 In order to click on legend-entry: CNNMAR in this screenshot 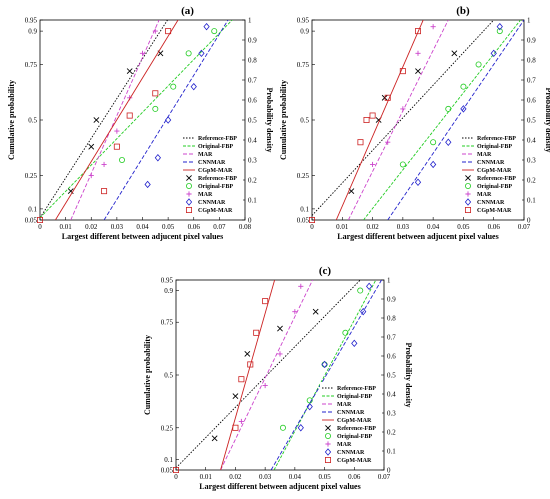, I will do `click(491, 163)`.